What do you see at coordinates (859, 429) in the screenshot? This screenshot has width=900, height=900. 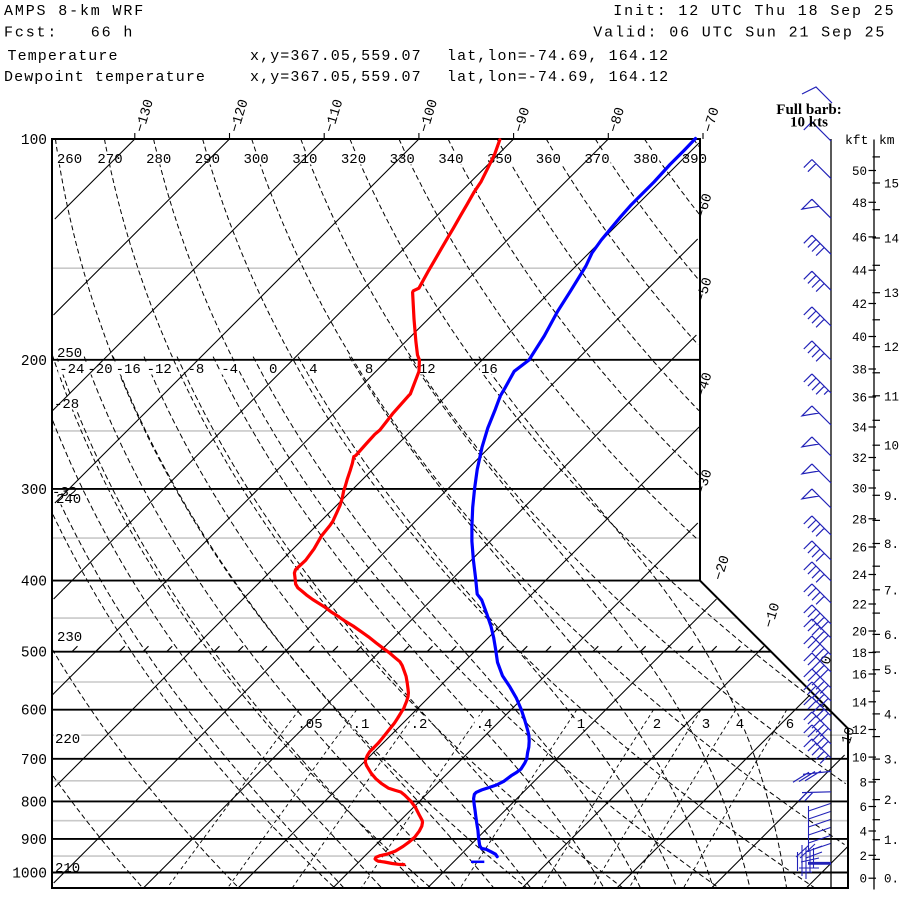 I see `svg-text: 34` at bounding box center [859, 429].